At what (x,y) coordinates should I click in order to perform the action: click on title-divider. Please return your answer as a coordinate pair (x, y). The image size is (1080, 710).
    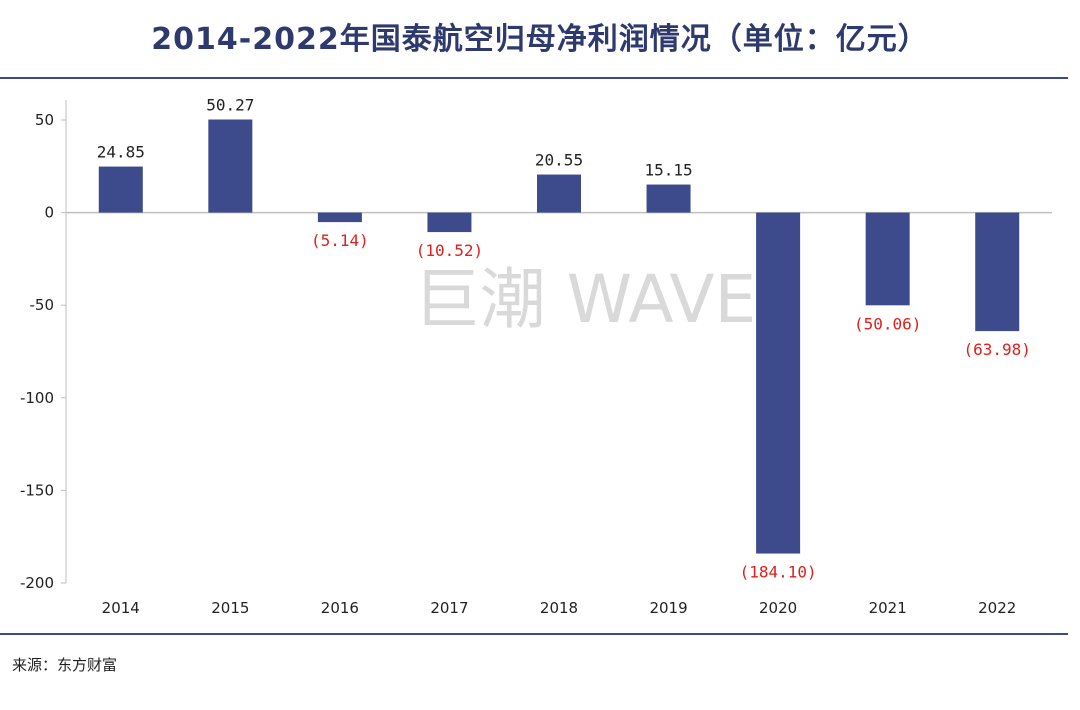
    Looking at the image, I should click on (534, 78).